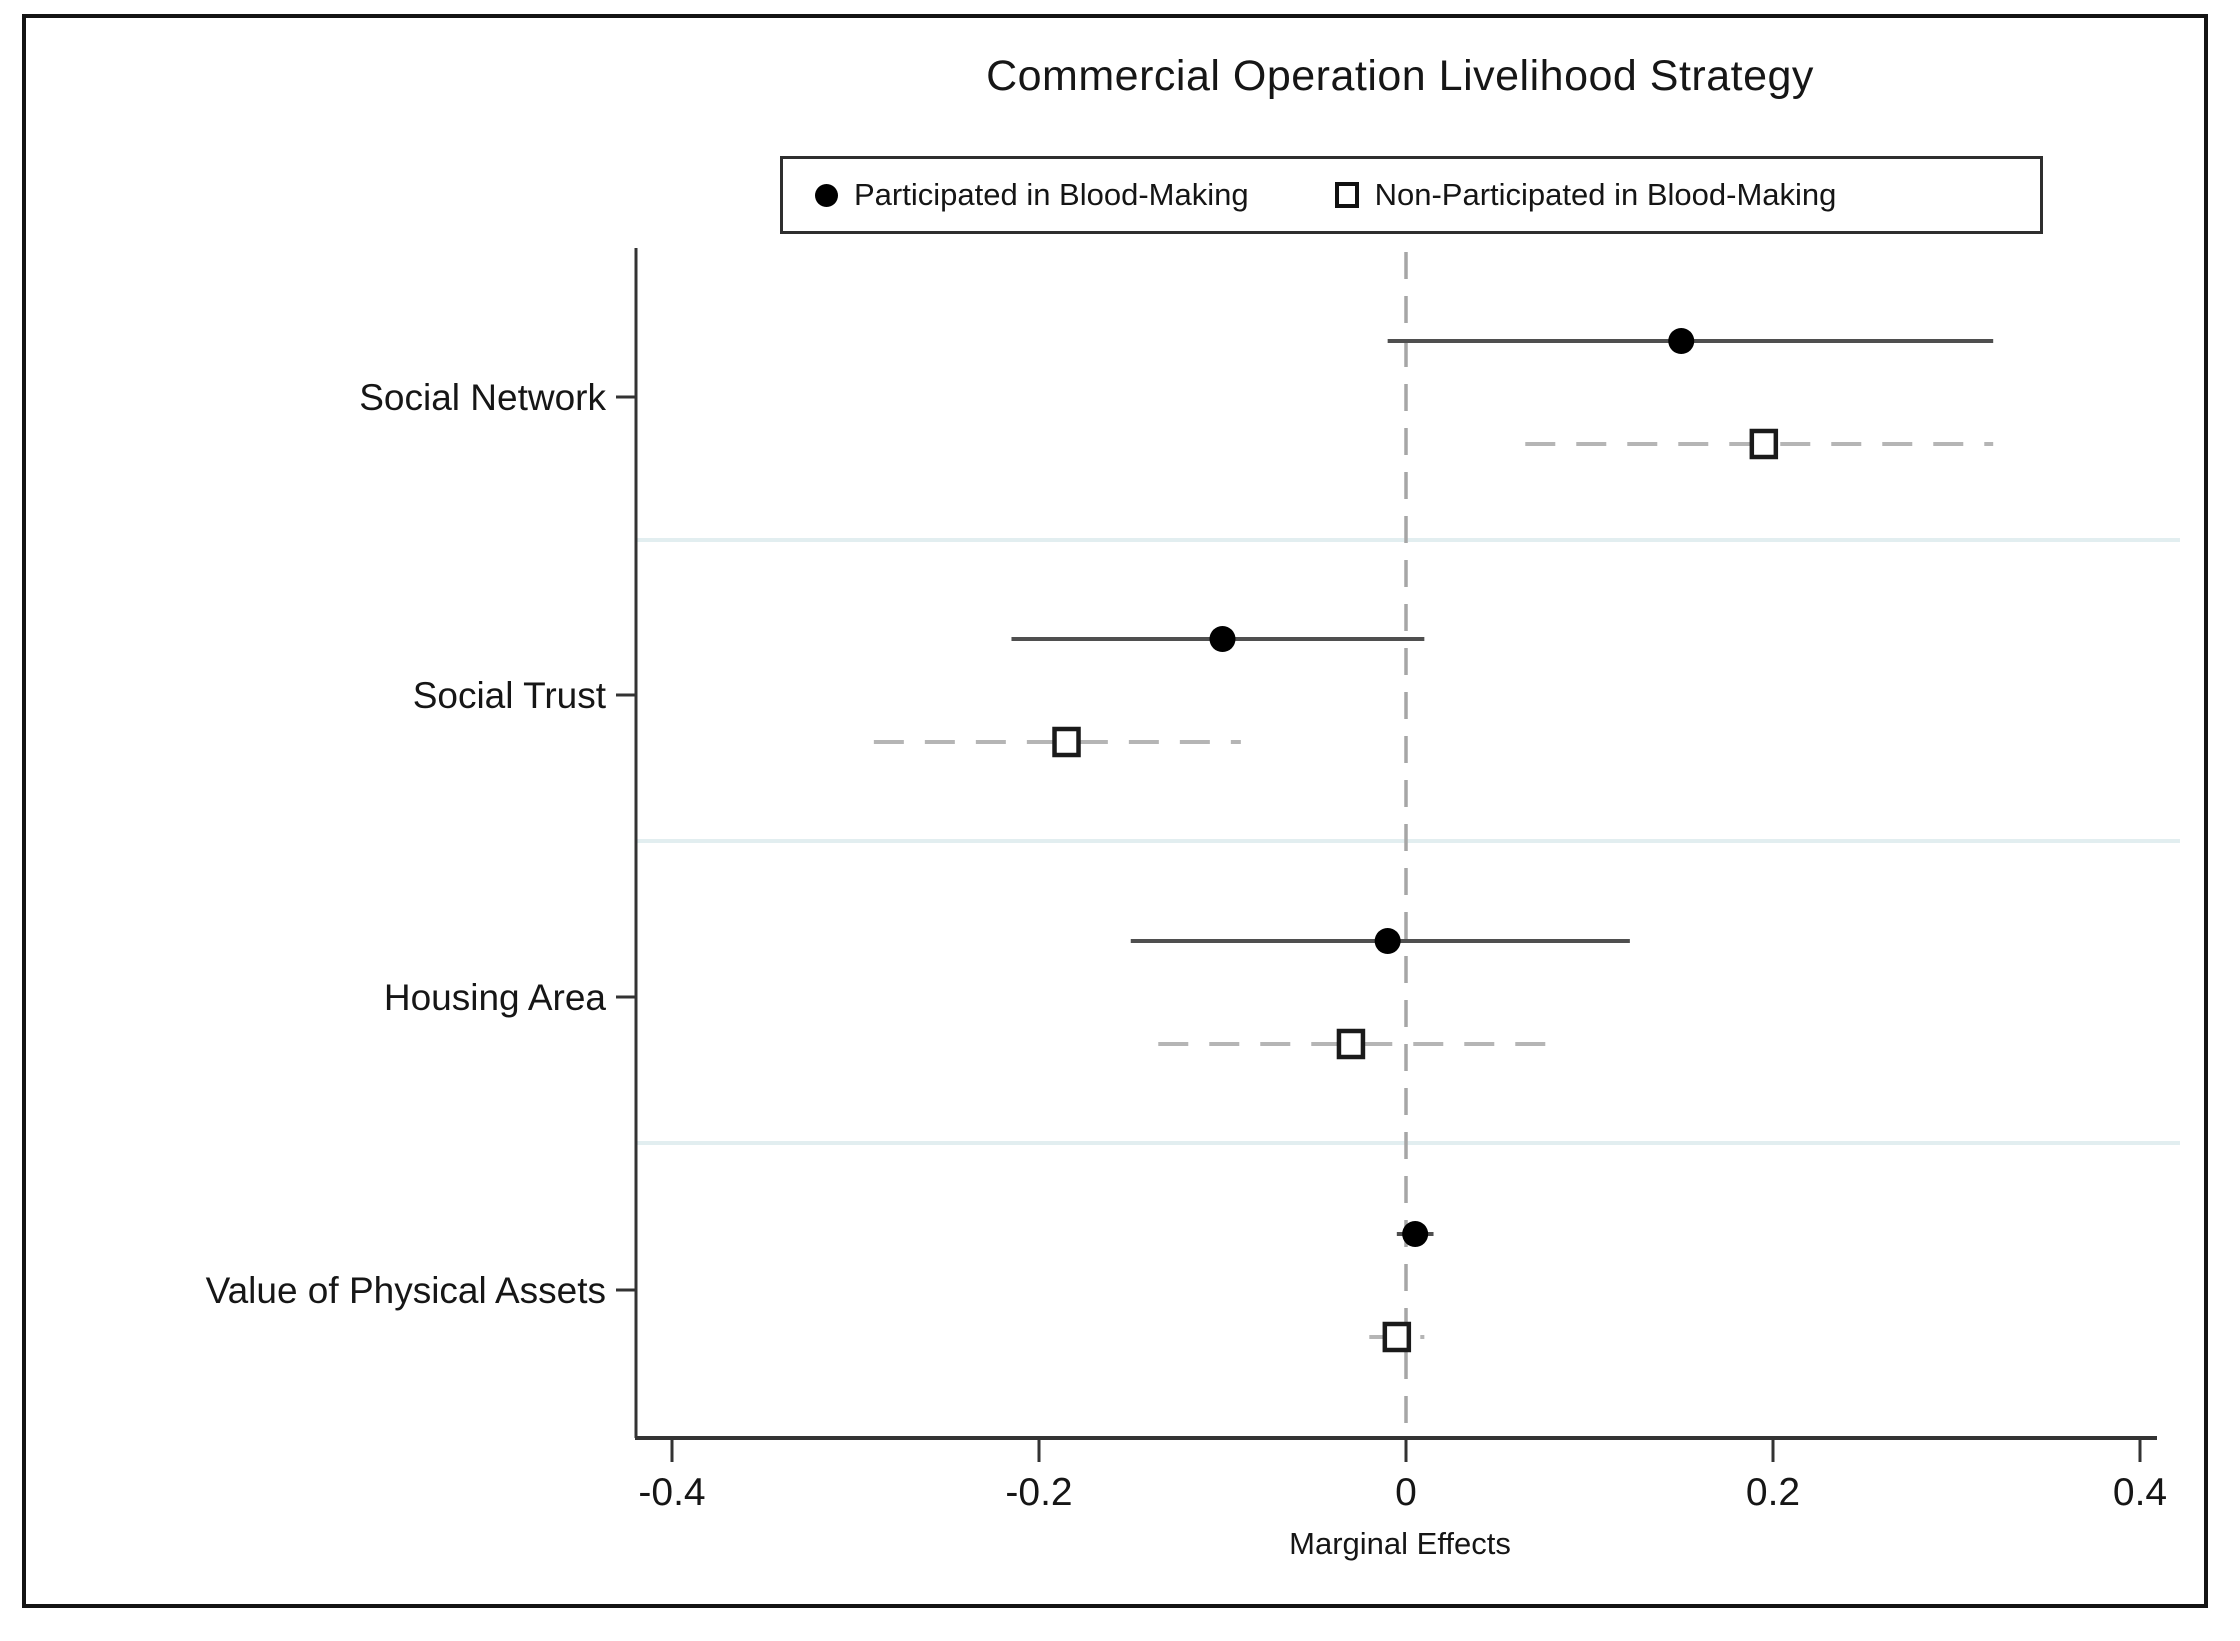 The height and width of the screenshot is (1641, 2240). Describe the element at coordinates (482, 397) in the screenshot. I see `y-axis-category-label: Social Network` at that location.